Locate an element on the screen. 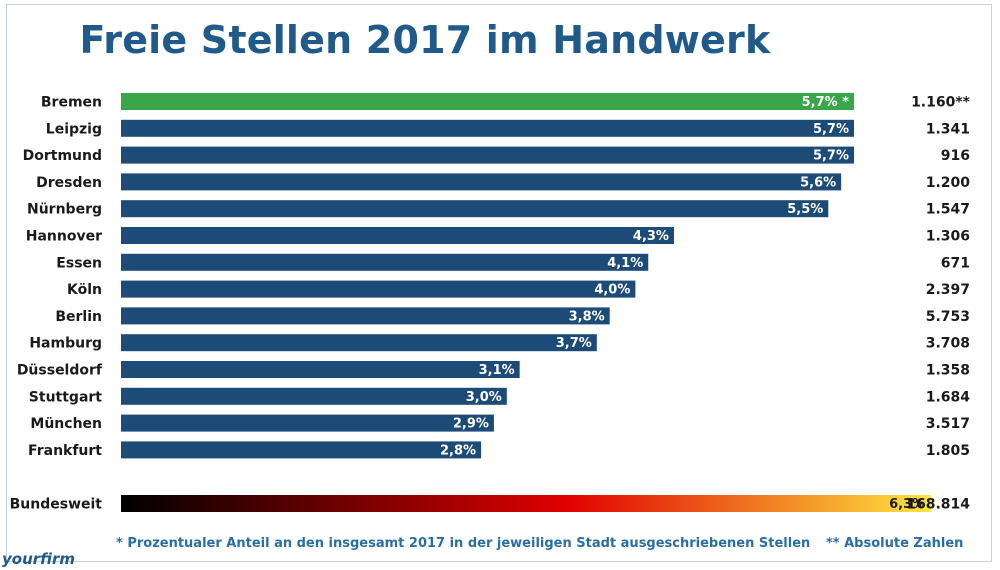 The width and height of the screenshot is (1000, 570). category-label-leipzig: Leipzig is located at coordinates (74, 129).